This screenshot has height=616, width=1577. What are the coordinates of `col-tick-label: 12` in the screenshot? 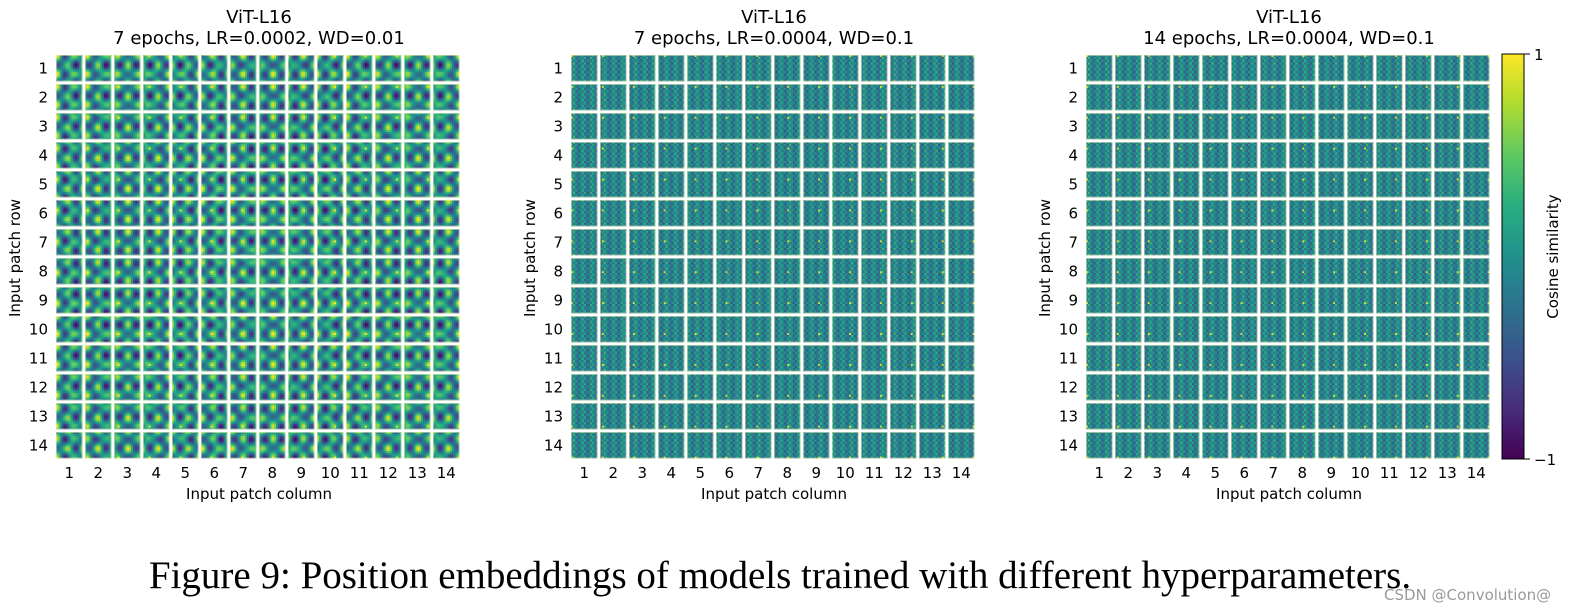 It's located at (388, 473).